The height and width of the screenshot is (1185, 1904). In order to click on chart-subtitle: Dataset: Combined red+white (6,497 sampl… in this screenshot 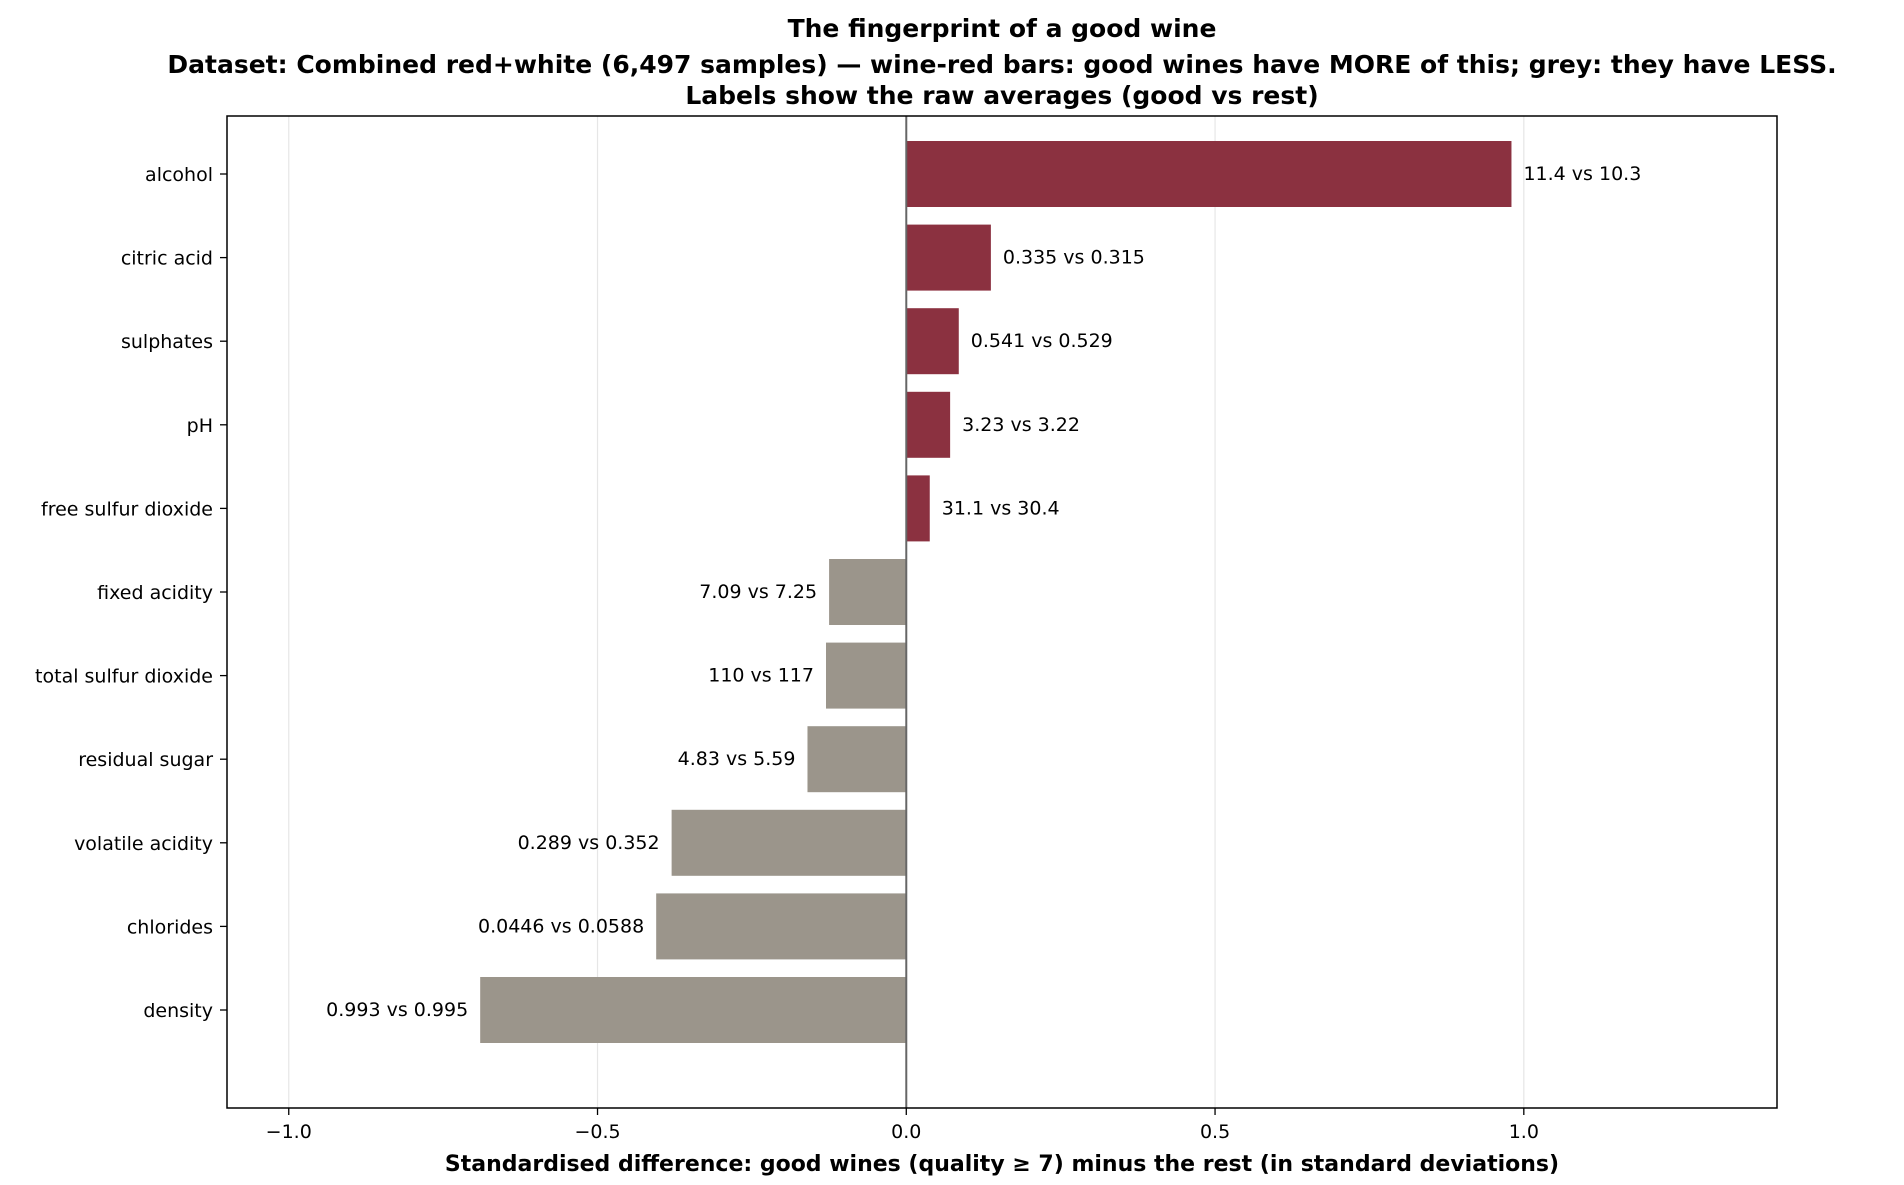, I will do `click(1001, 64)`.